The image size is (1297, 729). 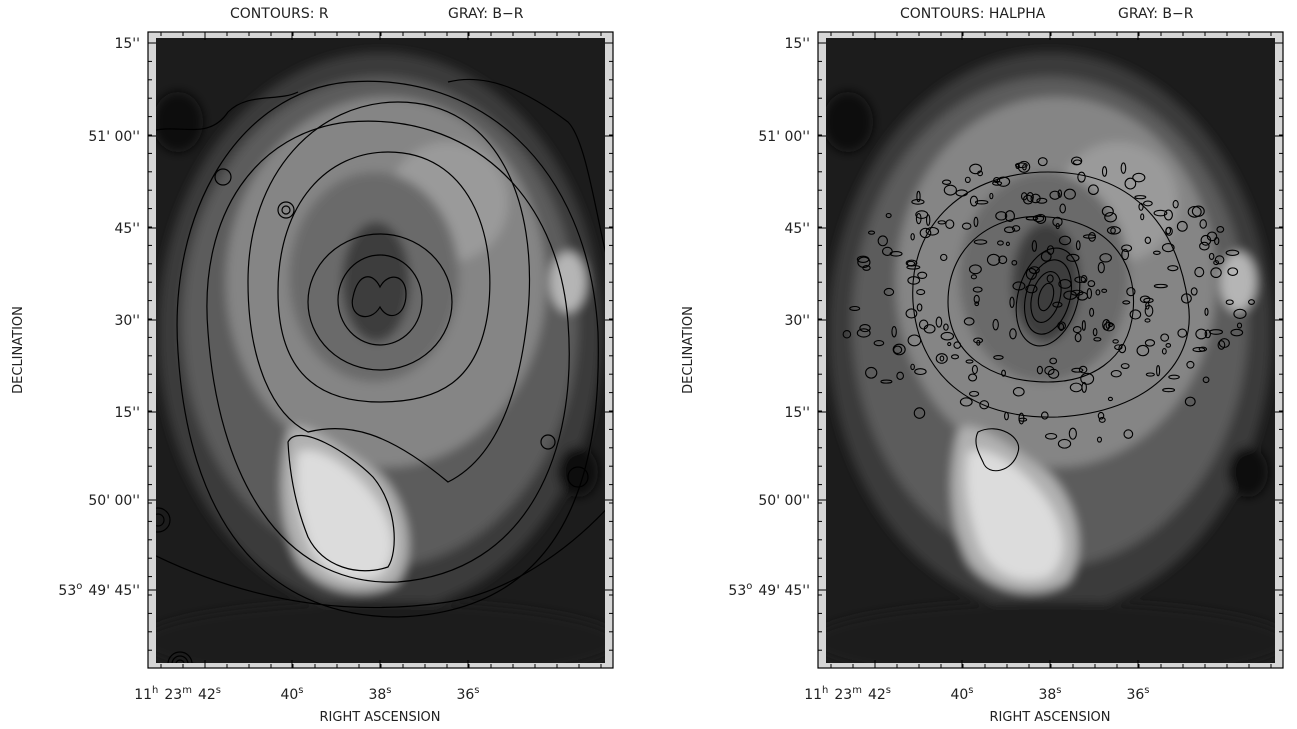 I want to click on label-text: 51' 00'', so click(x=784, y=137).